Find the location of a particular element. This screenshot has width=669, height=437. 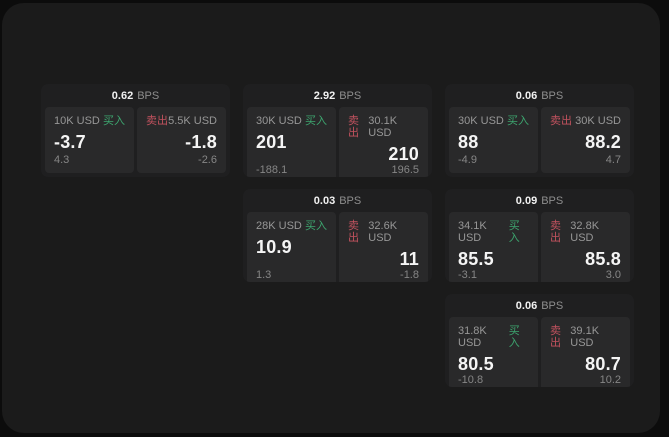

buy-size-label: 31.8K USD is located at coordinates (472, 337).